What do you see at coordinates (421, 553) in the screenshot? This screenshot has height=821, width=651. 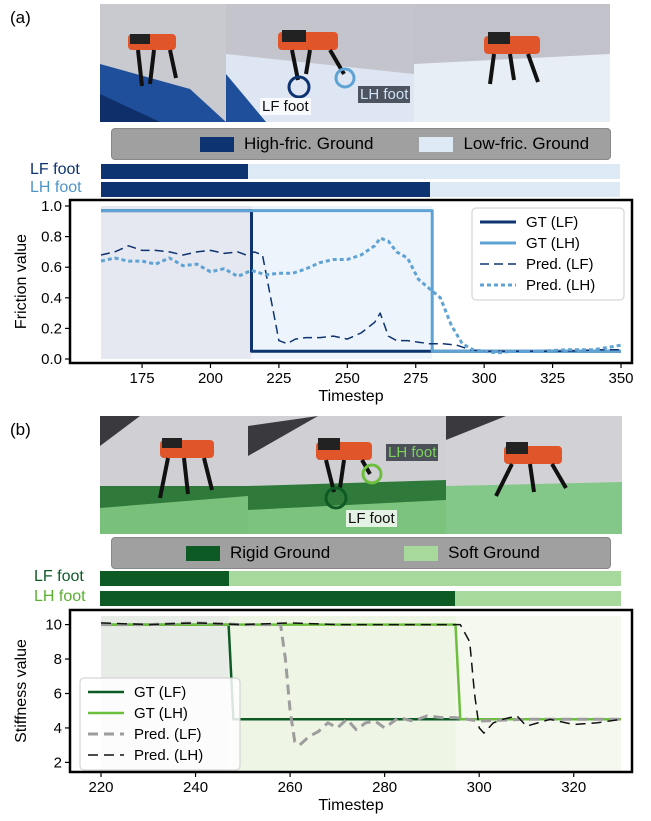 I see `soft-ground-swatch` at bounding box center [421, 553].